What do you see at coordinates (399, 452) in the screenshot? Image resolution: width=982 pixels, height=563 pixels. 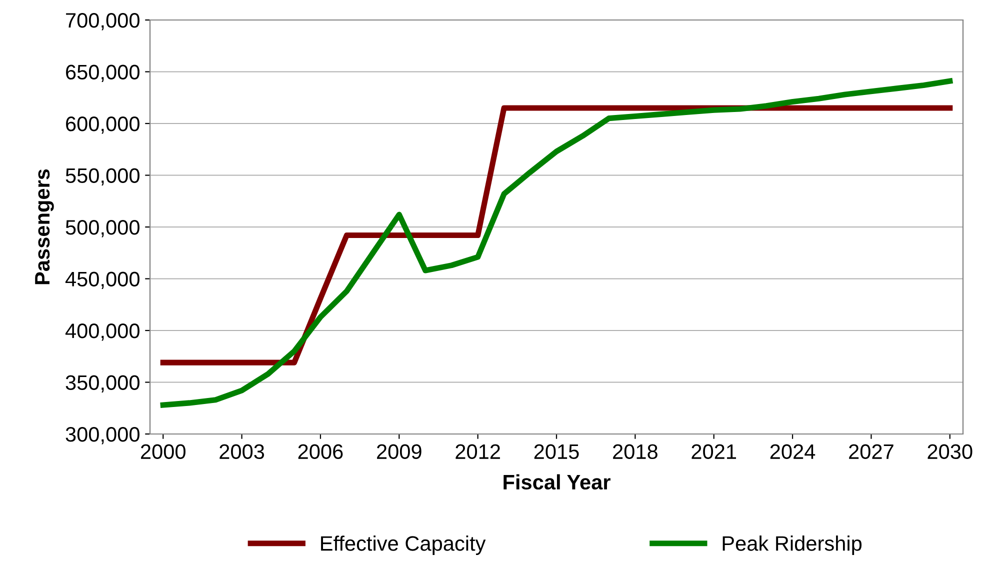 I see `x-tick-label: 2009` at bounding box center [399, 452].